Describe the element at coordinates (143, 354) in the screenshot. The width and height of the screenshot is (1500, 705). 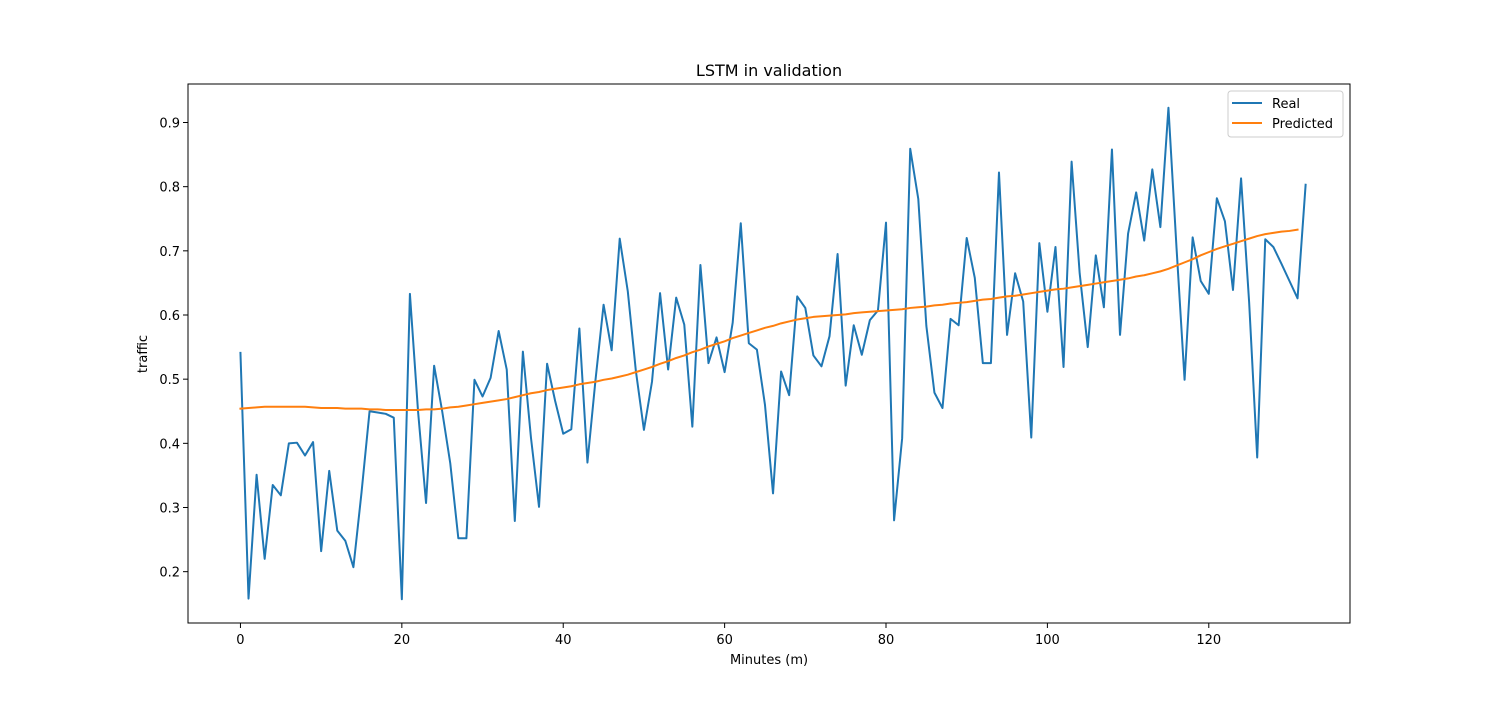
I see `y-axis-label: traffic` at that location.